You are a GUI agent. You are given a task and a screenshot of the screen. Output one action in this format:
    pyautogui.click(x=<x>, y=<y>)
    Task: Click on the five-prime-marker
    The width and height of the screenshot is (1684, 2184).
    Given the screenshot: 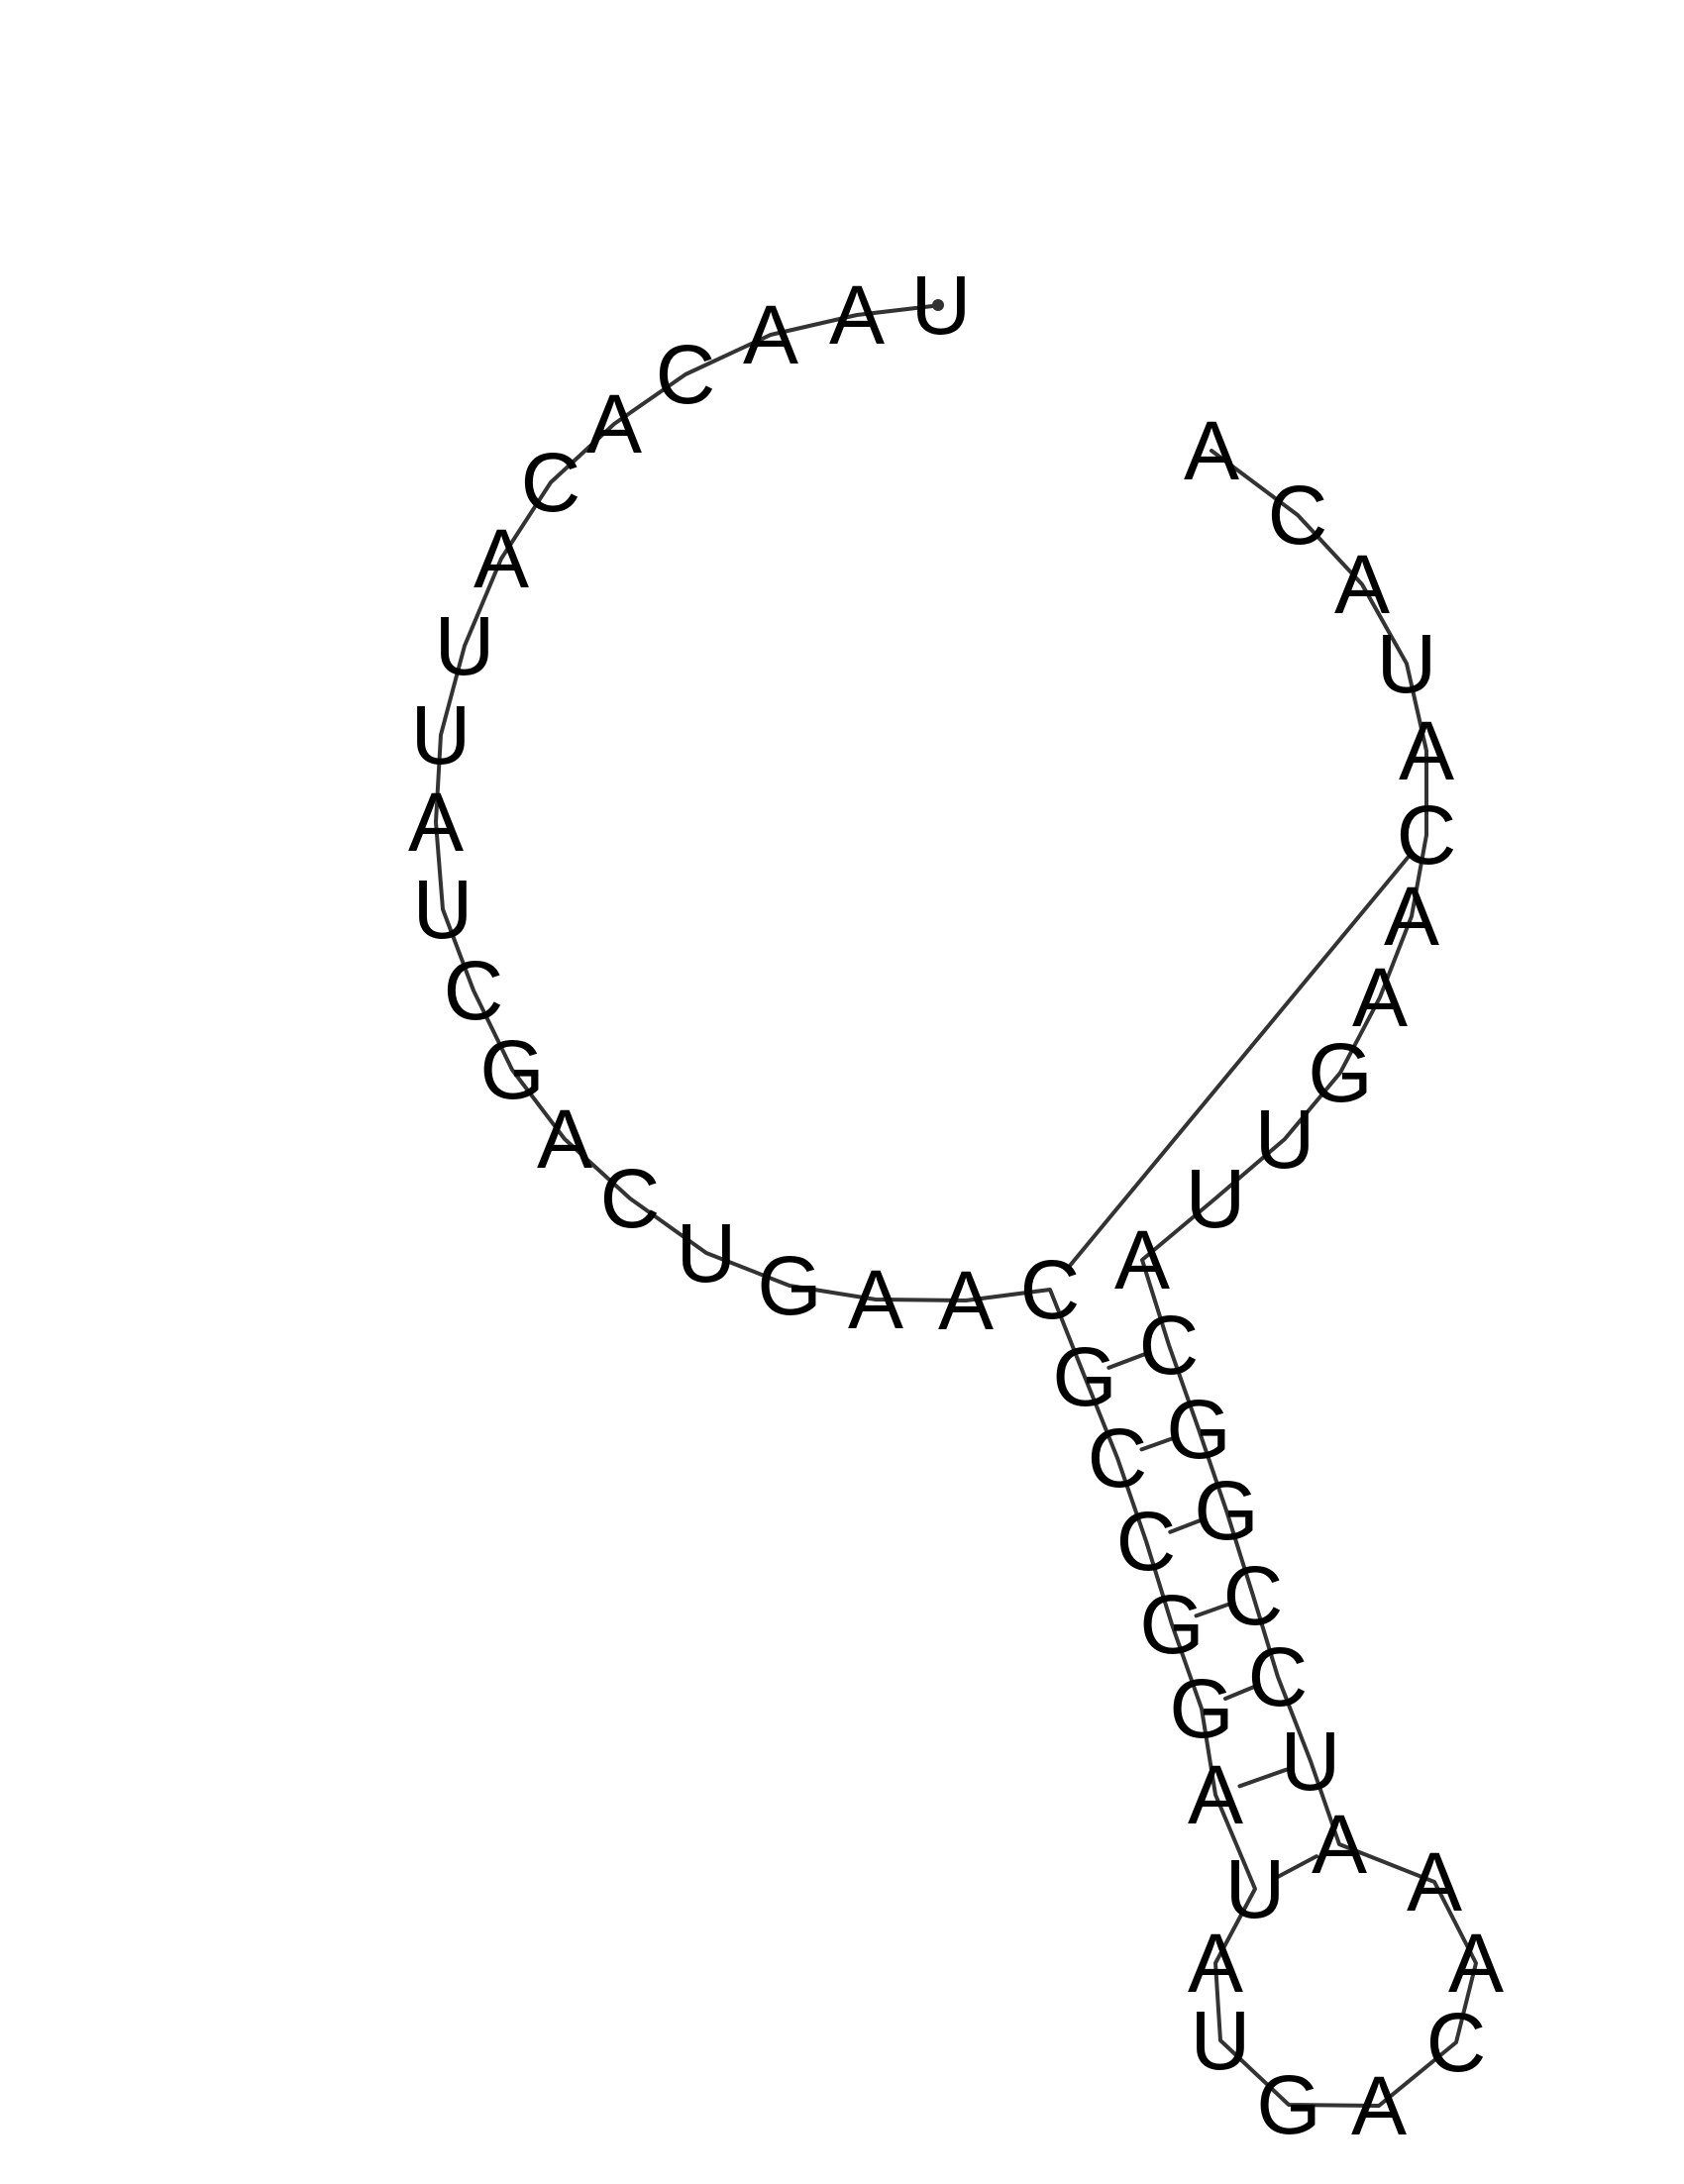 What is the action you would take?
    pyautogui.click(x=938, y=305)
    